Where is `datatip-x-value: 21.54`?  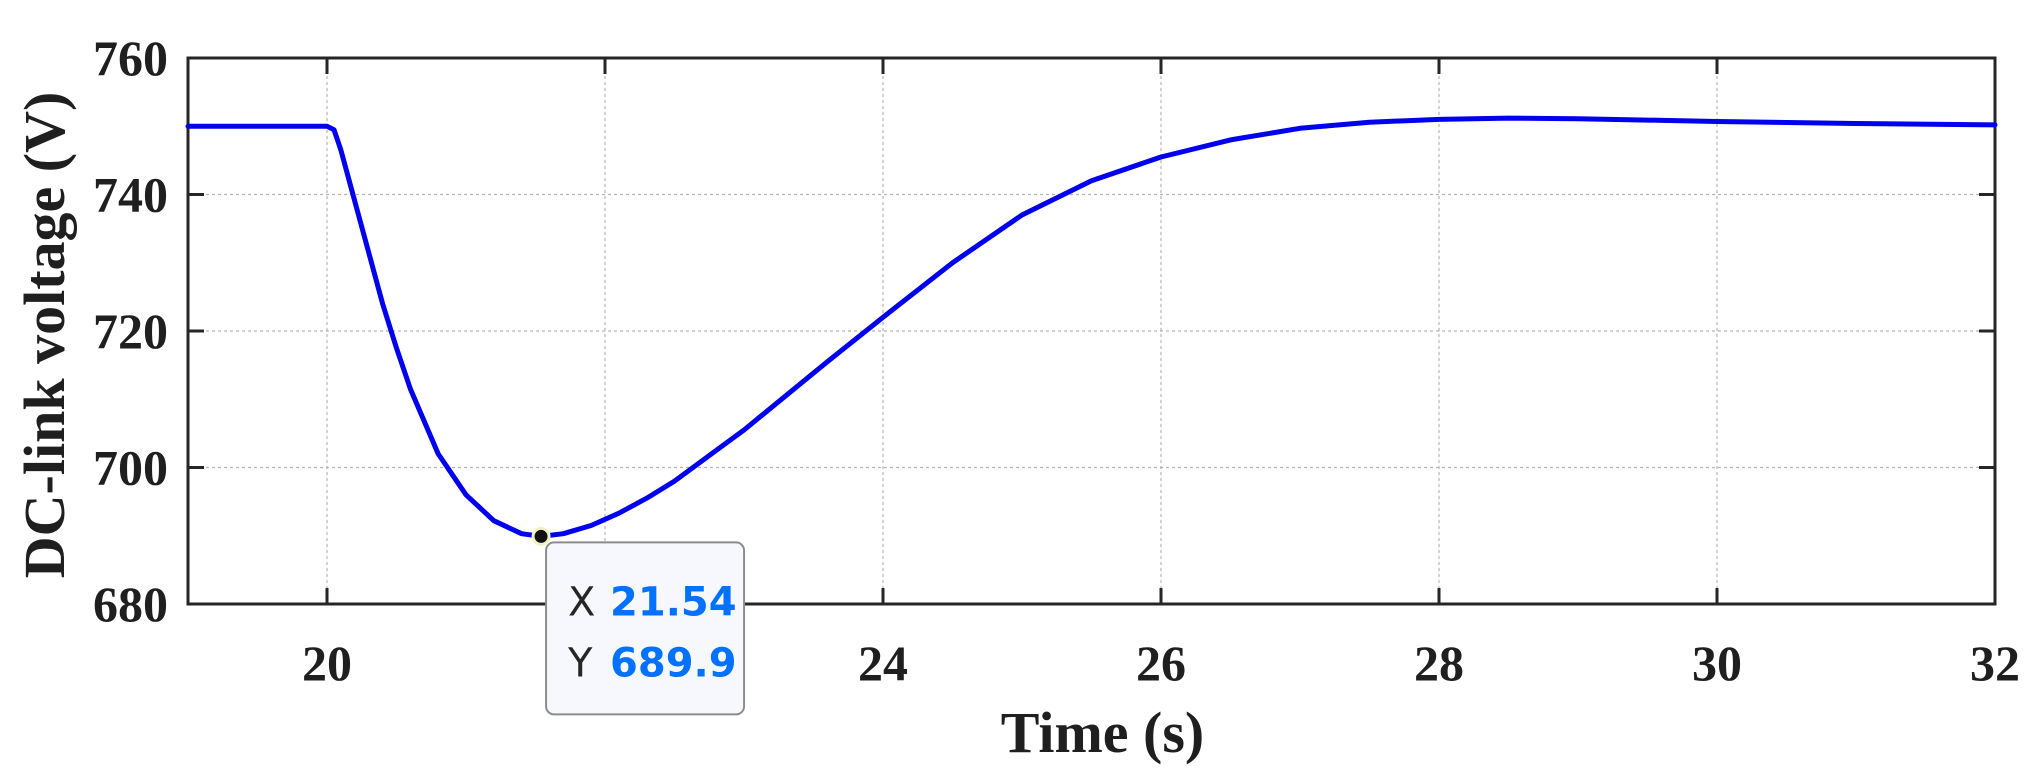 datatip-x-value: 21.54 is located at coordinates (673, 602).